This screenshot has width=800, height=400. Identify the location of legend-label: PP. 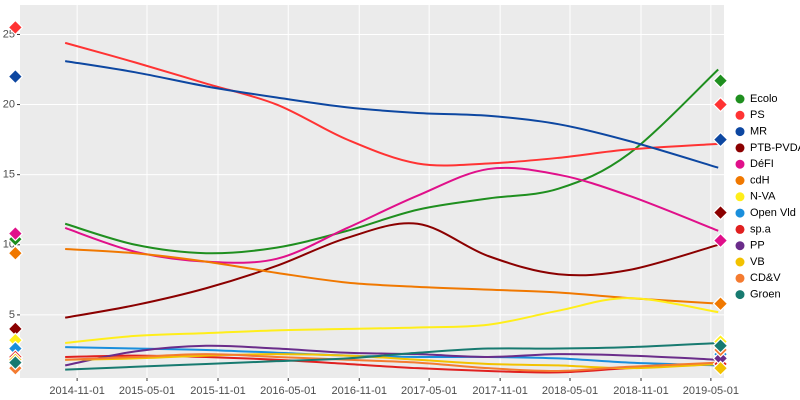
(757, 246).